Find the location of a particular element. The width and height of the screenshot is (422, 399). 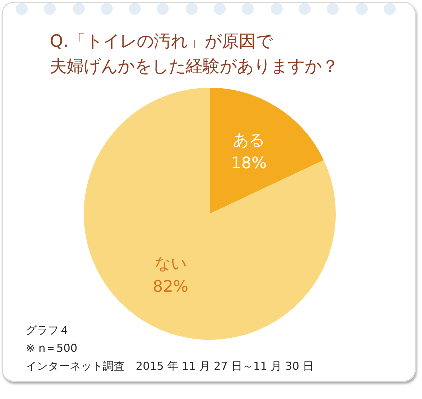

text: インターネット調査 2015 年 11 月 27 日～11 月 30 日 is located at coordinates (170, 367).